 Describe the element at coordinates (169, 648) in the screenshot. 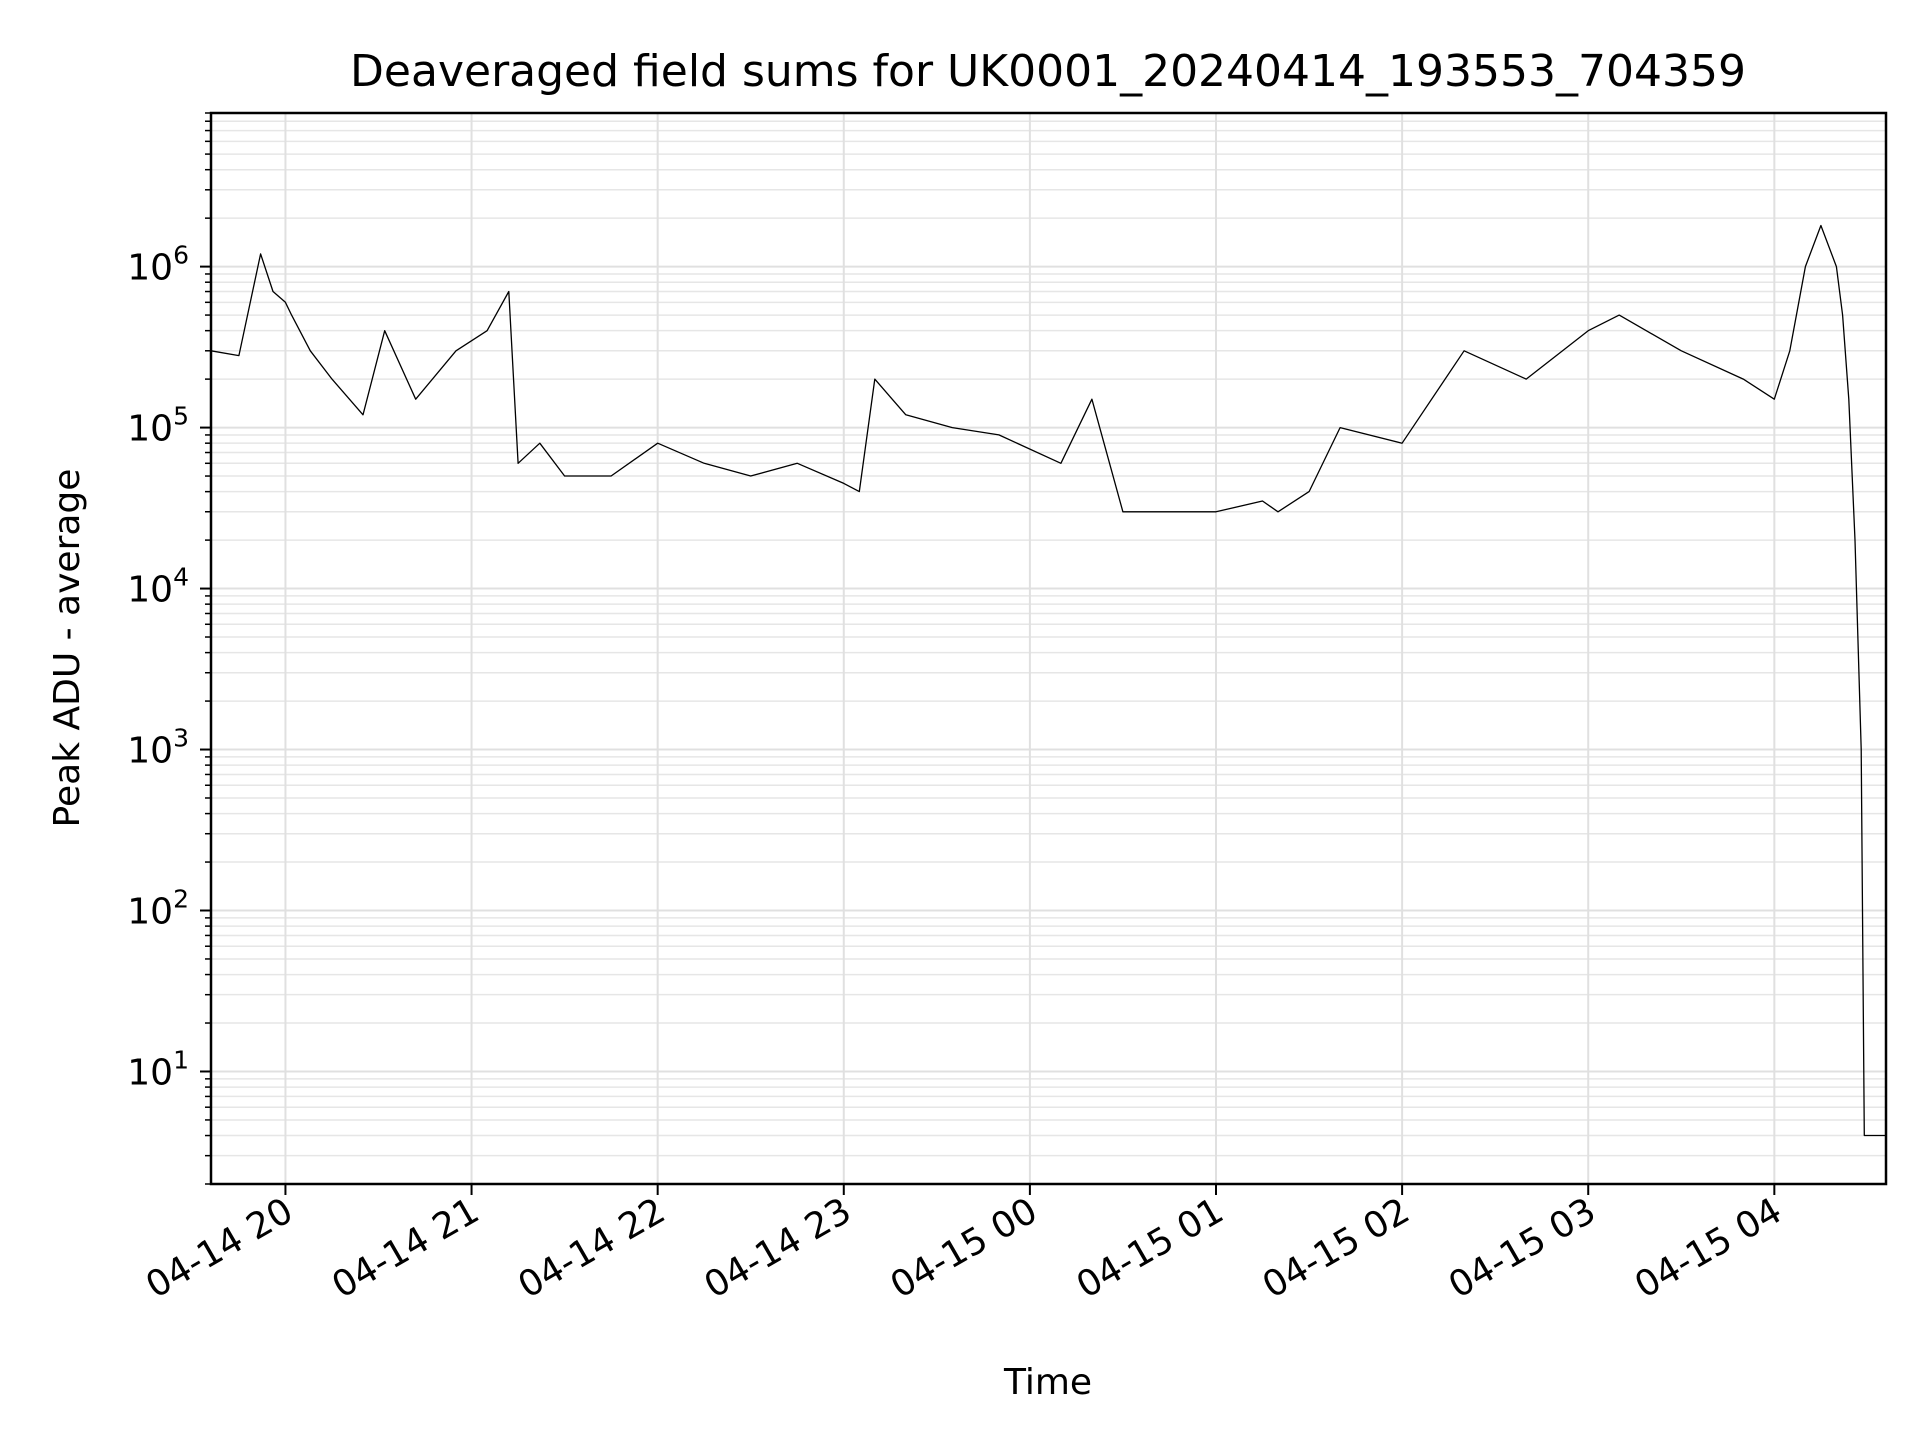

I see `y-axis: 10¹ 10² 10³ 10⁴ 10⁵ 10⁶` at that location.